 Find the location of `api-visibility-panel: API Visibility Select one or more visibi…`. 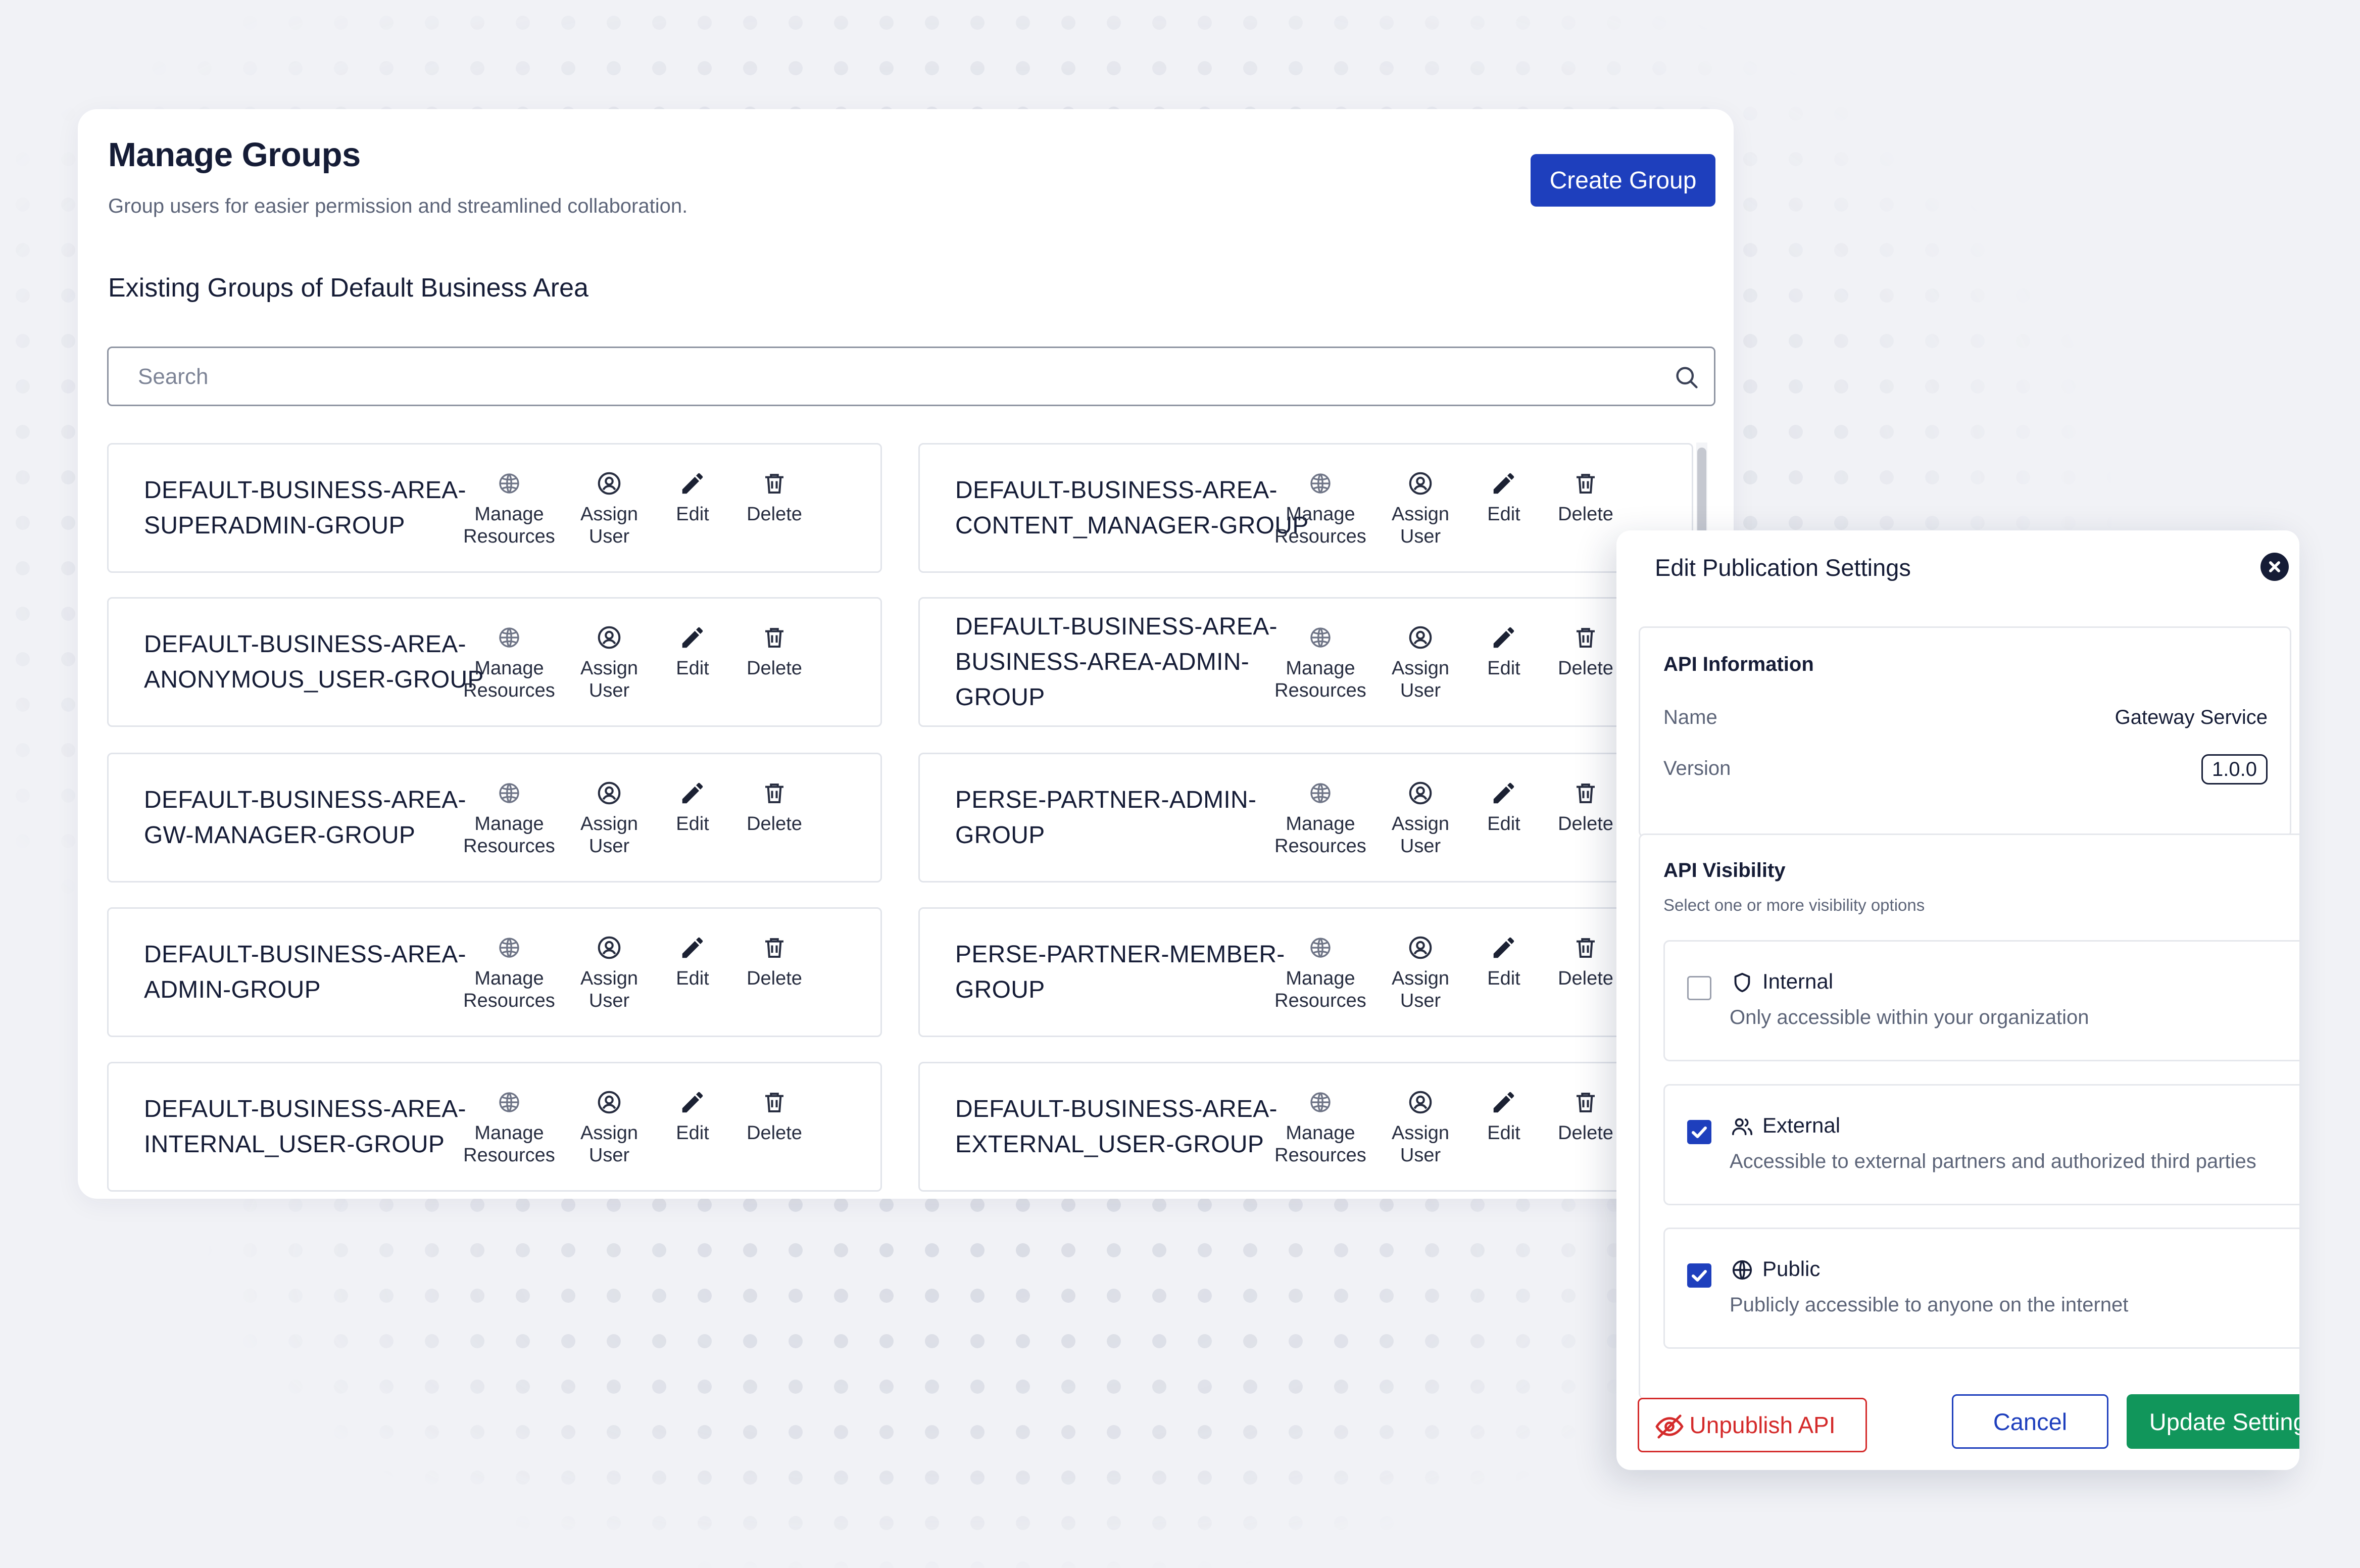

api-visibility-panel: API Visibility Select one or more visibi… is located at coordinates (1969, 1116).